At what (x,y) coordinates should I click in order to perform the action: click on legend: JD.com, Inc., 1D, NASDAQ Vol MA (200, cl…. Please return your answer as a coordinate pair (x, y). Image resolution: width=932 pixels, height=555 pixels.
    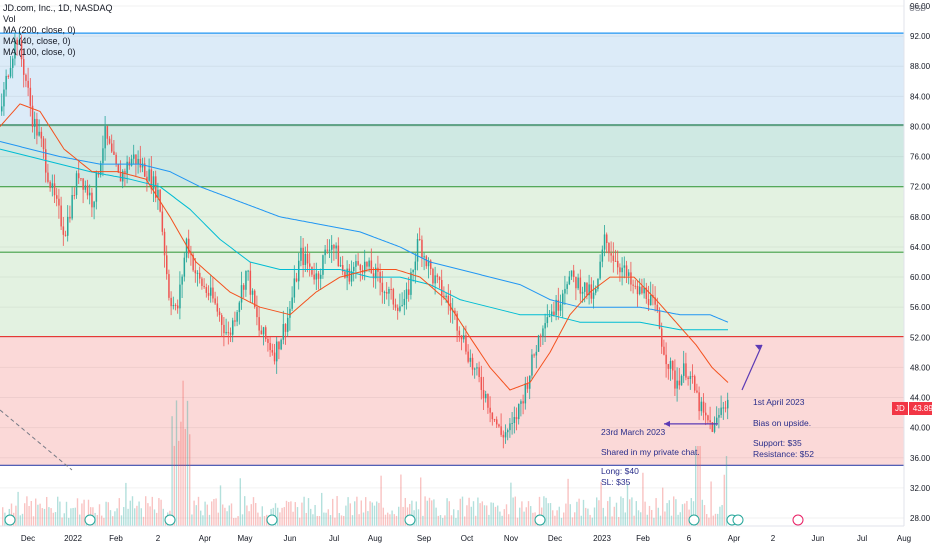
    Looking at the image, I should click on (58, 30).